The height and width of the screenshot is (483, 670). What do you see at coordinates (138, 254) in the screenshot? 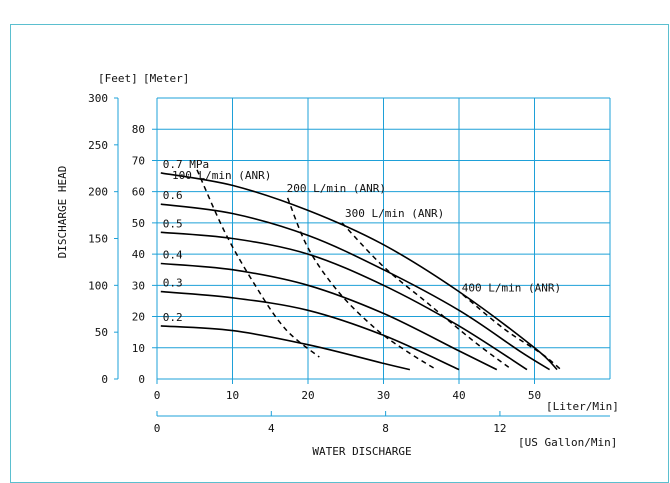
I see `y-tick-label-meter: 40` at bounding box center [138, 254].